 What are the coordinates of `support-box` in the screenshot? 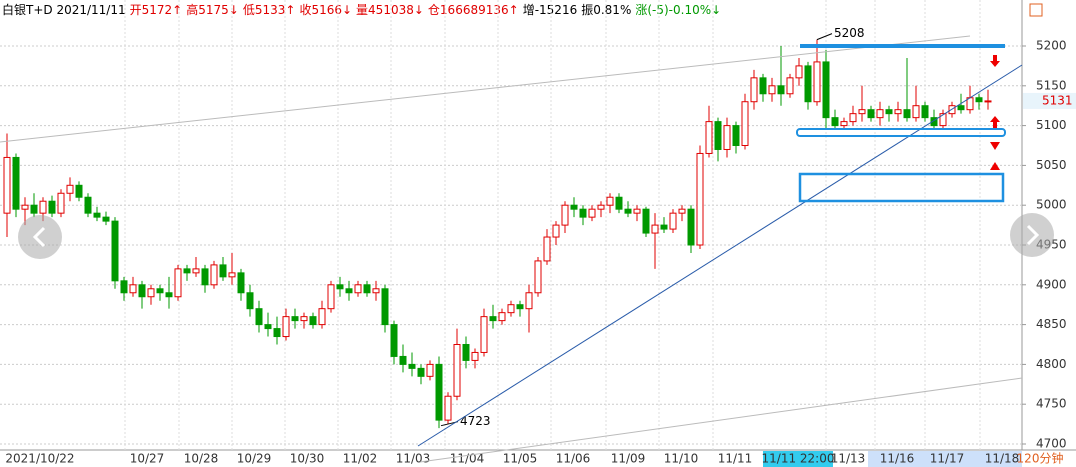 It's located at (901, 132).